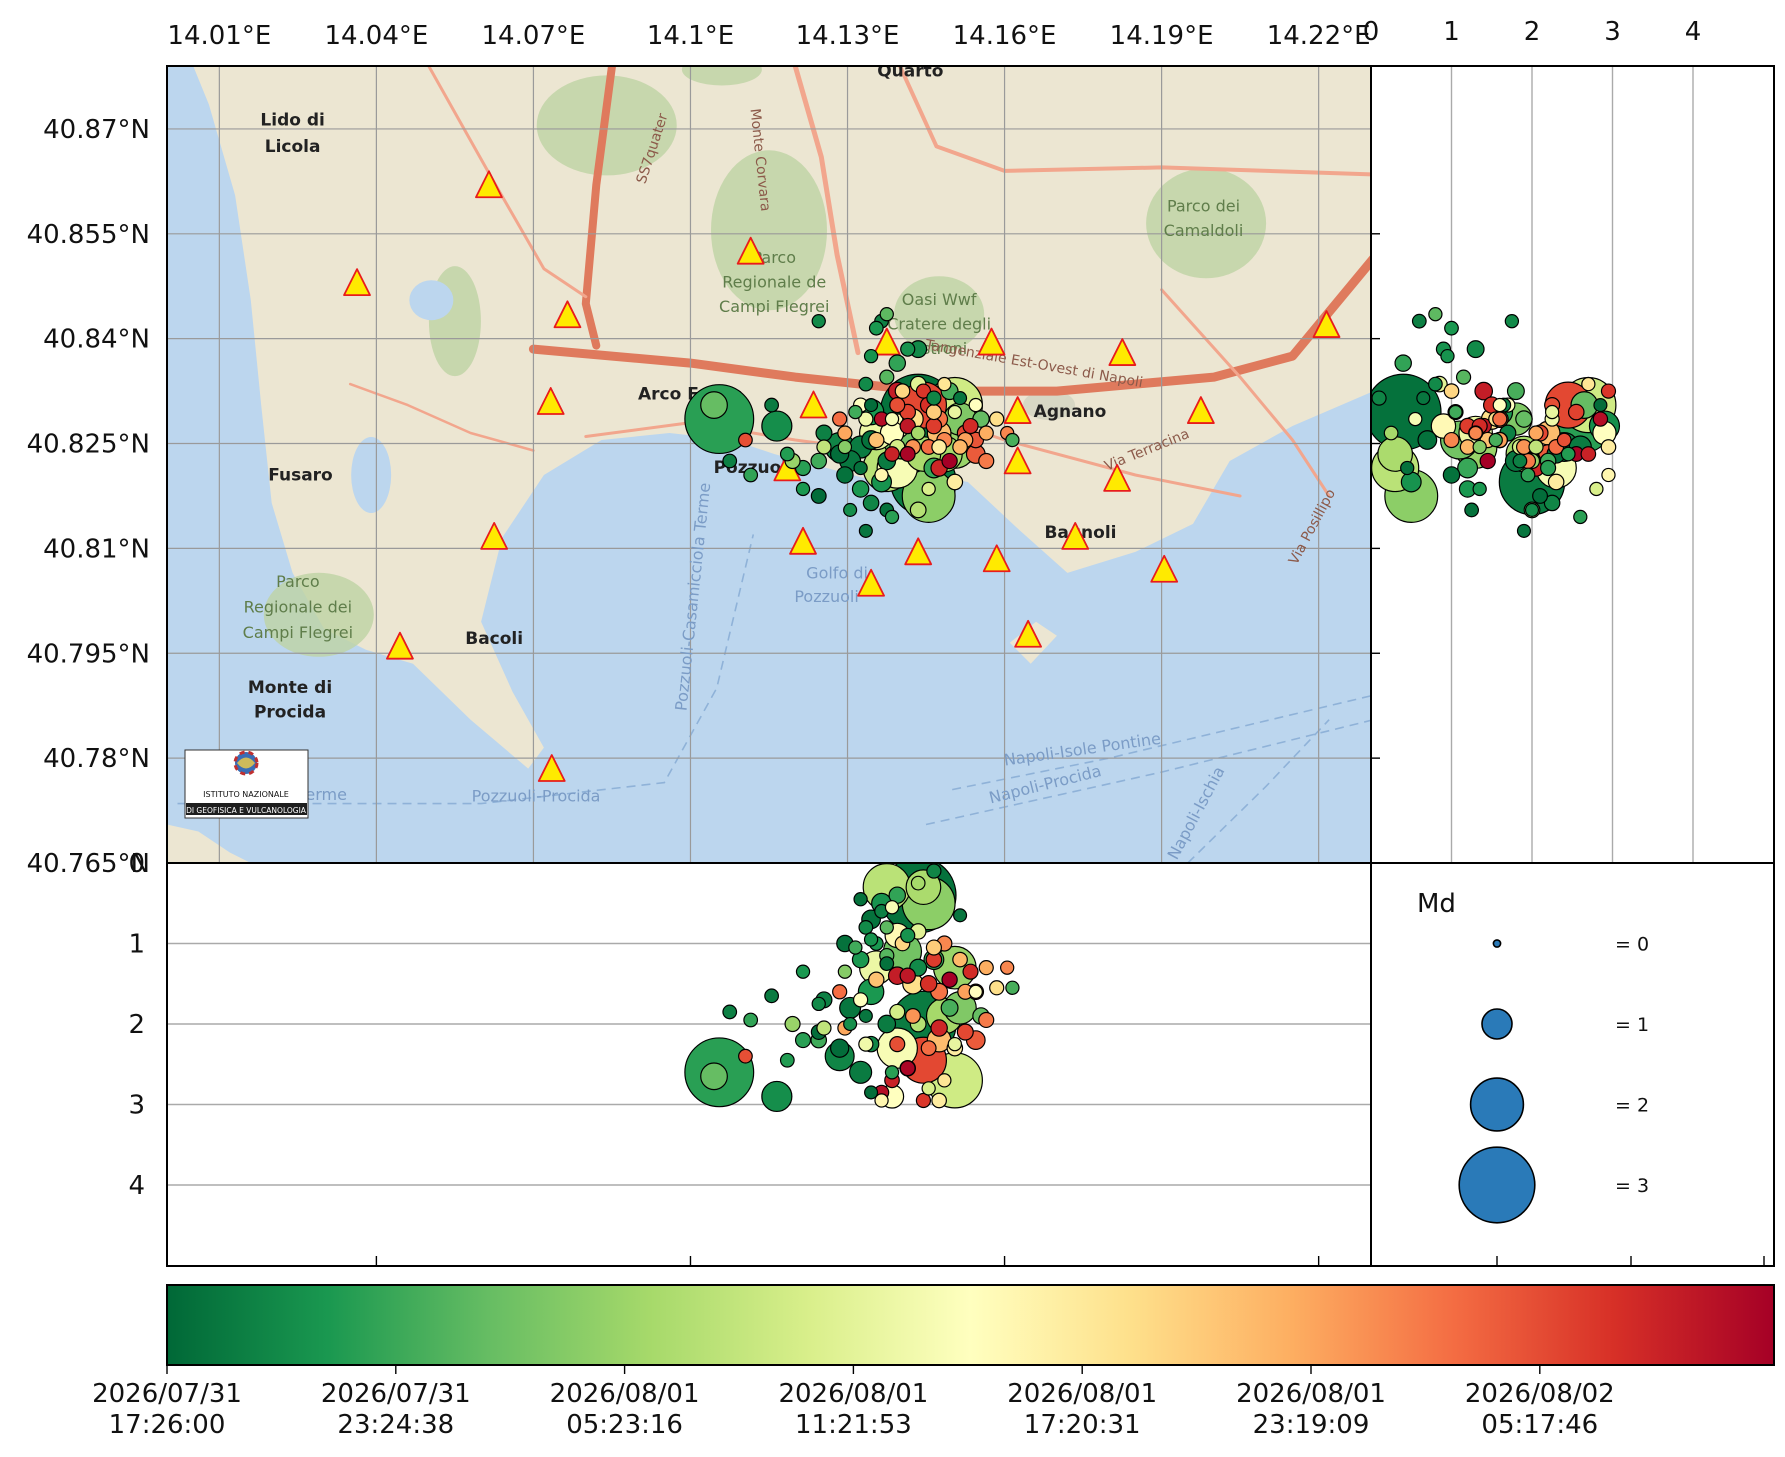  What do you see at coordinates (246, 794) in the screenshot?
I see `logo-line1: ISTITUTO NAZIONALE` at bounding box center [246, 794].